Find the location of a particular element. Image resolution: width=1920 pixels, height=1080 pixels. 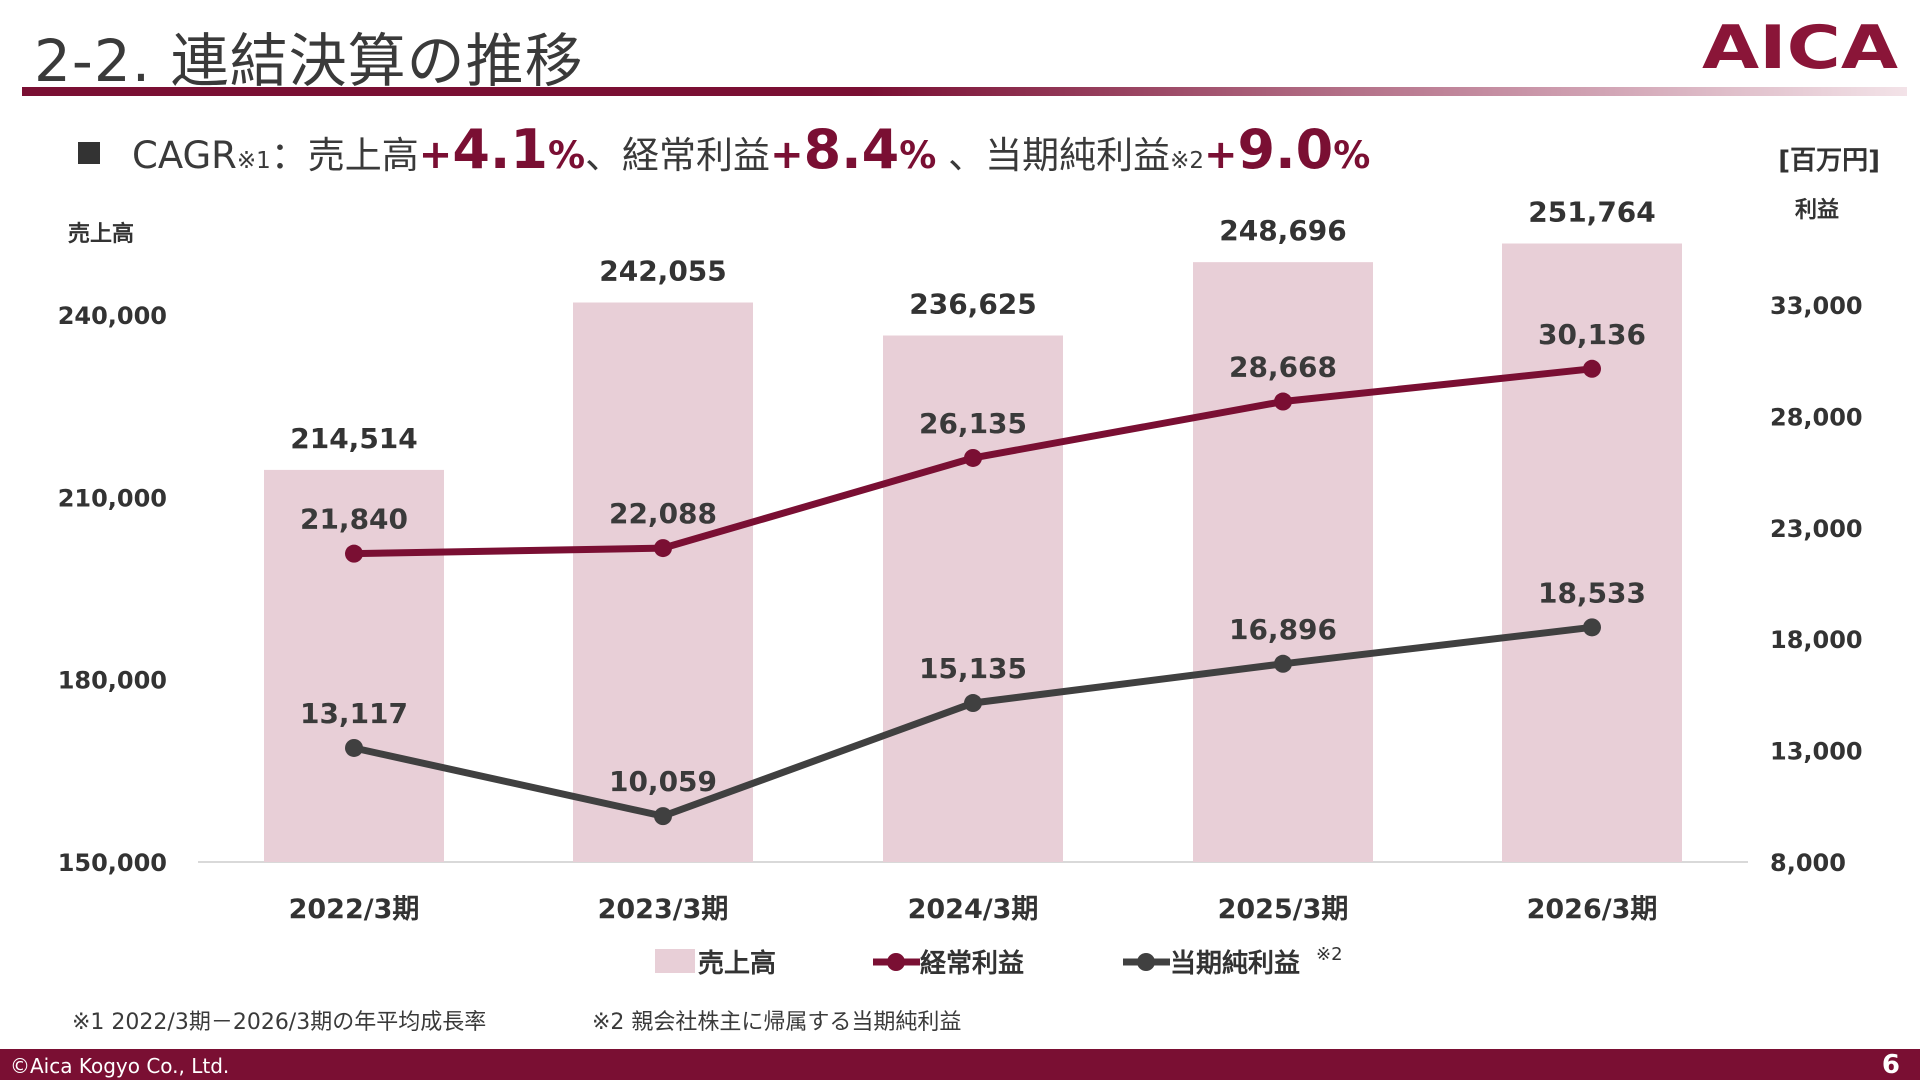

cagr-ordinary-sign: + is located at coordinates (787, 155).